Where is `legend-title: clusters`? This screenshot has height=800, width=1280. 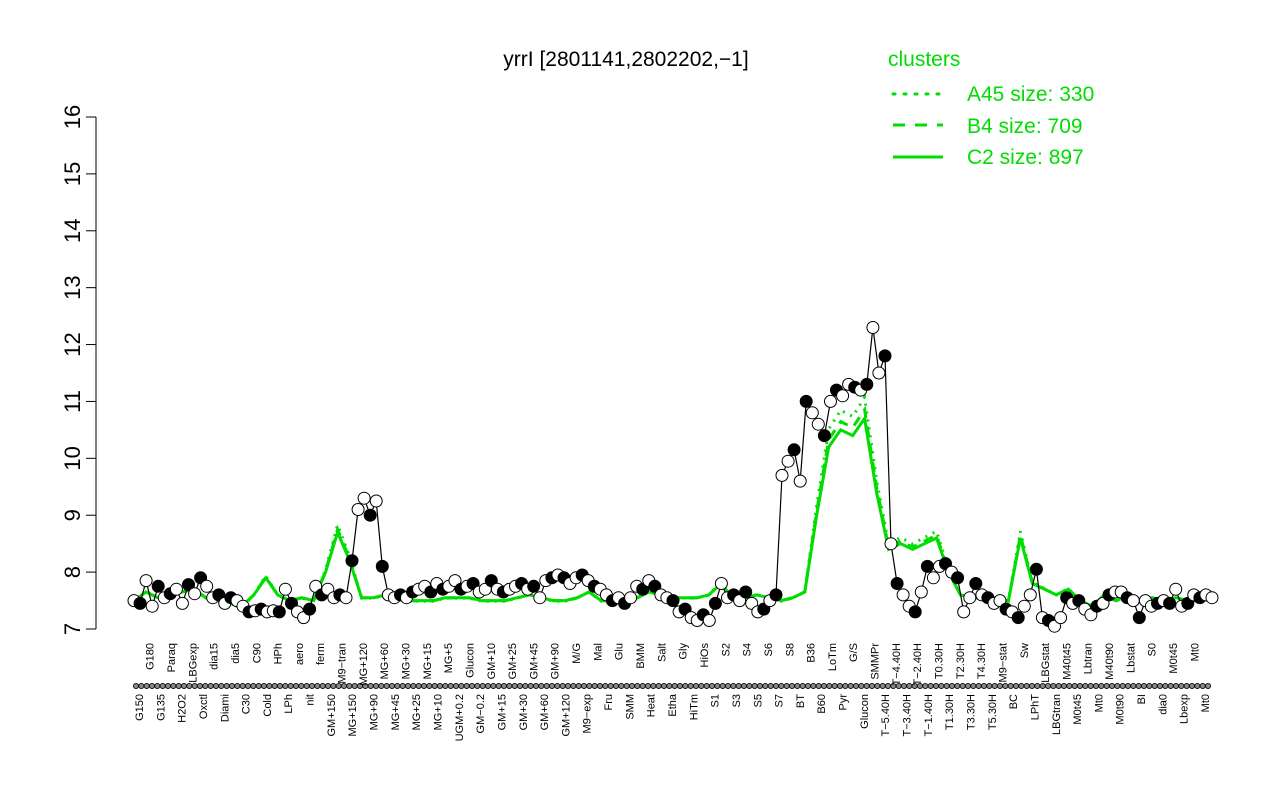
legend-title: clusters is located at coordinates (924, 59).